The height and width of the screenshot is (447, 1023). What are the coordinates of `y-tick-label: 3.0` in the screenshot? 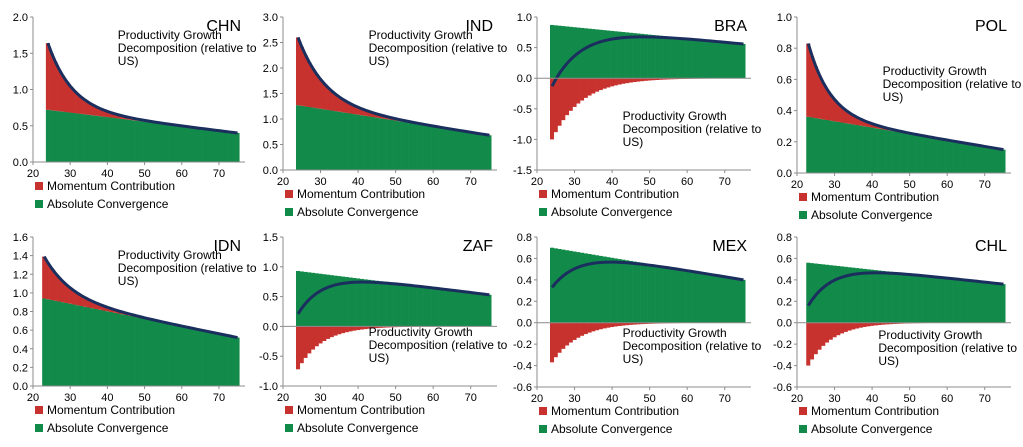 It's located at (270, 18).